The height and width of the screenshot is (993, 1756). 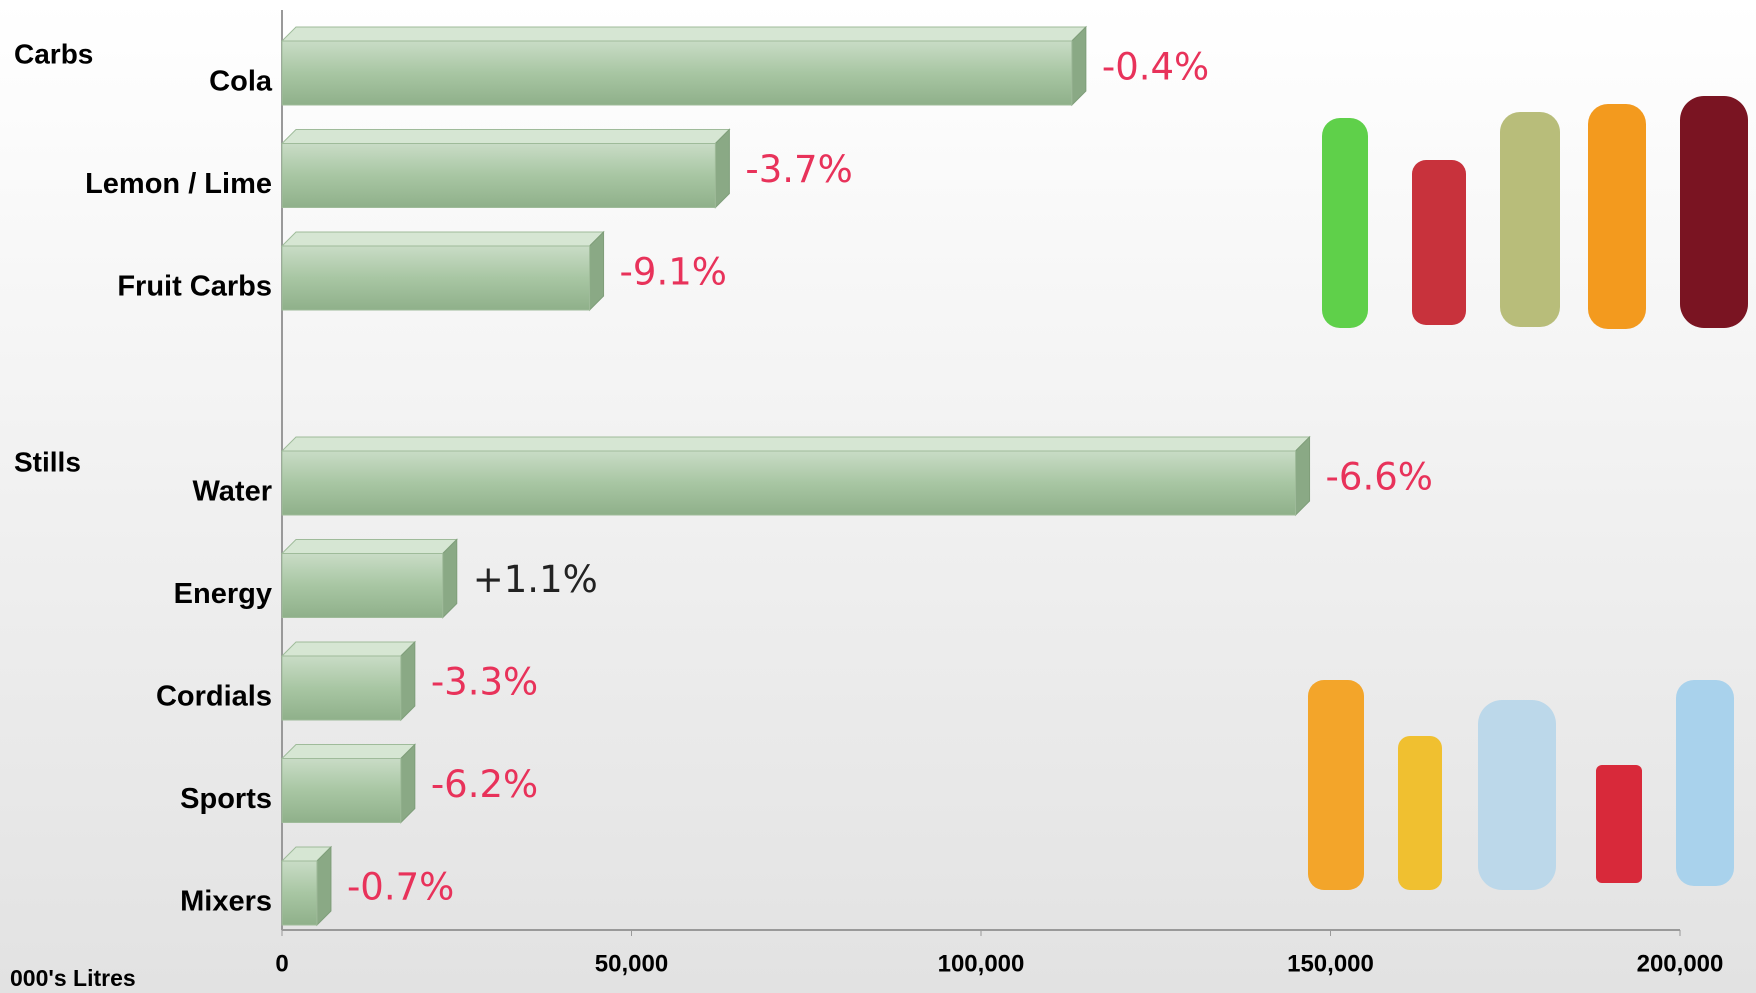 What do you see at coordinates (798, 169) in the screenshot?
I see `change-label: -3.7%` at bounding box center [798, 169].